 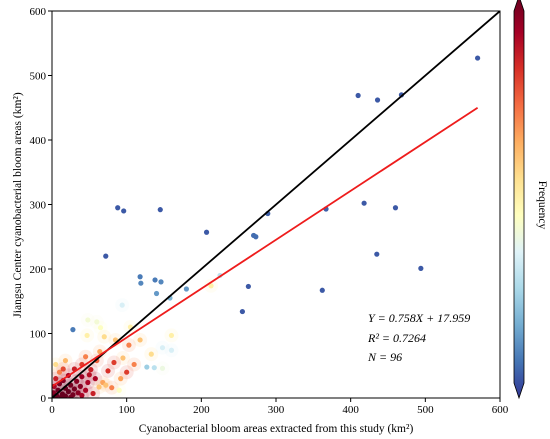 I want to click on x-tick-label: 600, so click(x=500, y=410).